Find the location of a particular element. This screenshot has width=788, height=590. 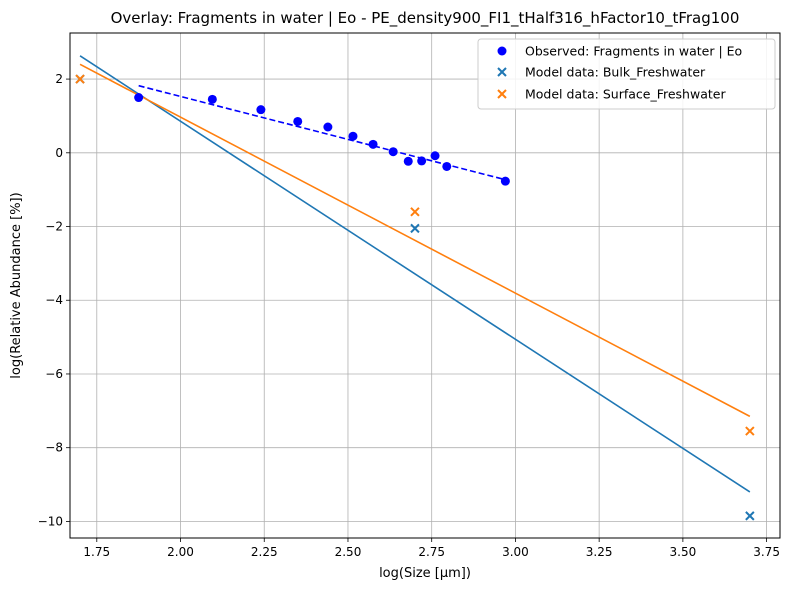

y-tick-label: −8 is located at coordinates (54, 448).